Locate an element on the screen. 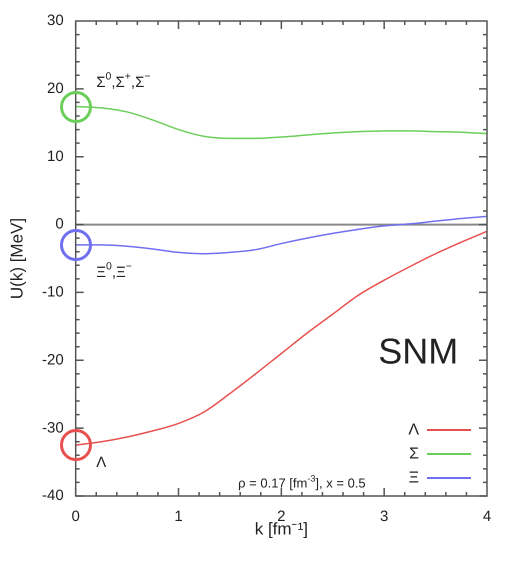 The width and height of the screenshot is (513, 568). x-tick-label: 4 is located at coordinates (487, 517).